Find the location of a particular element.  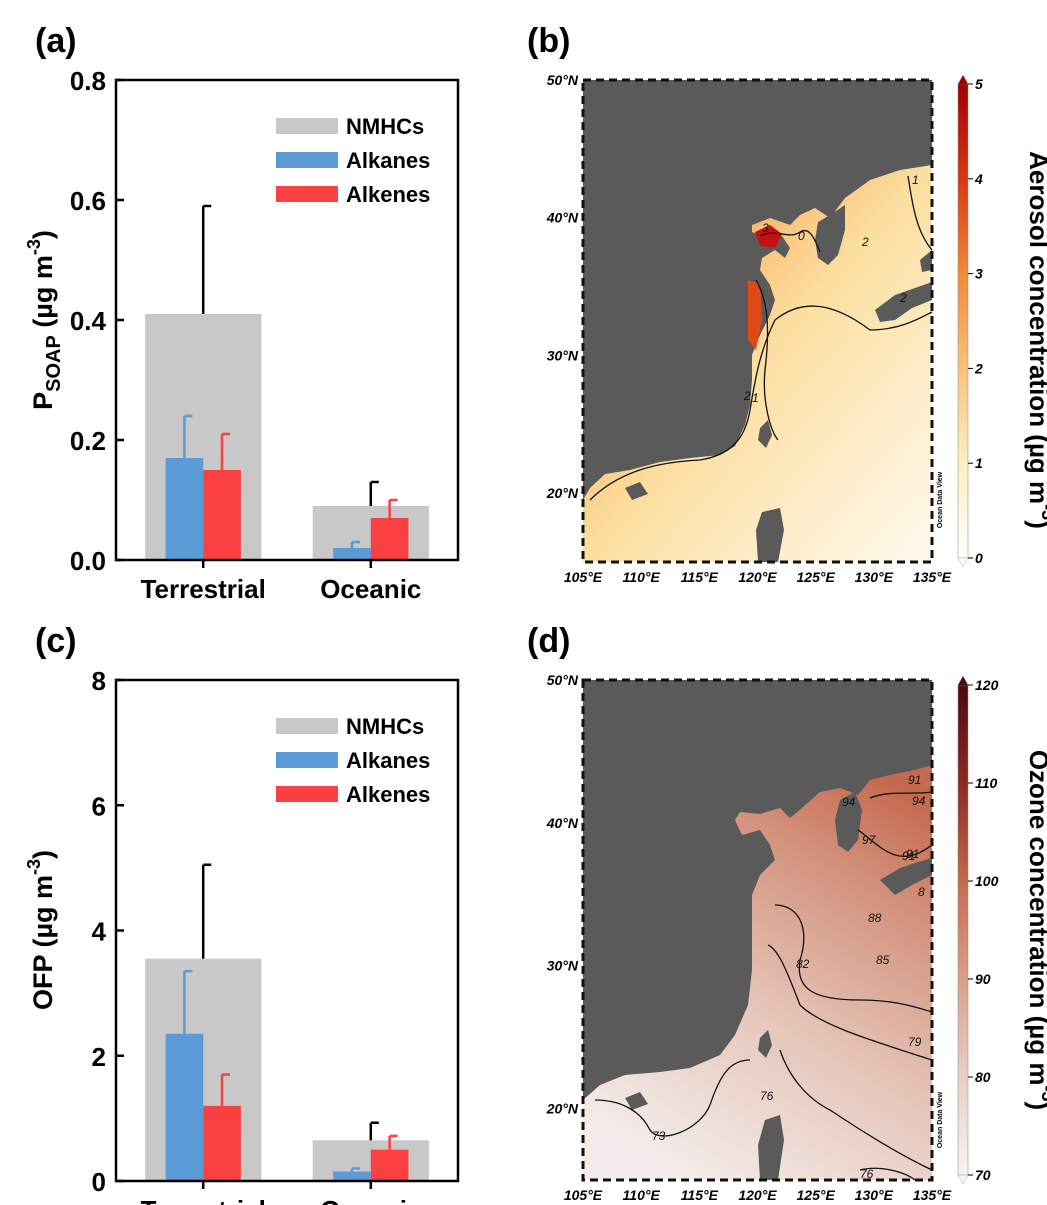

a-ytick-label: 0.0 is located at coordinates (88, 561).